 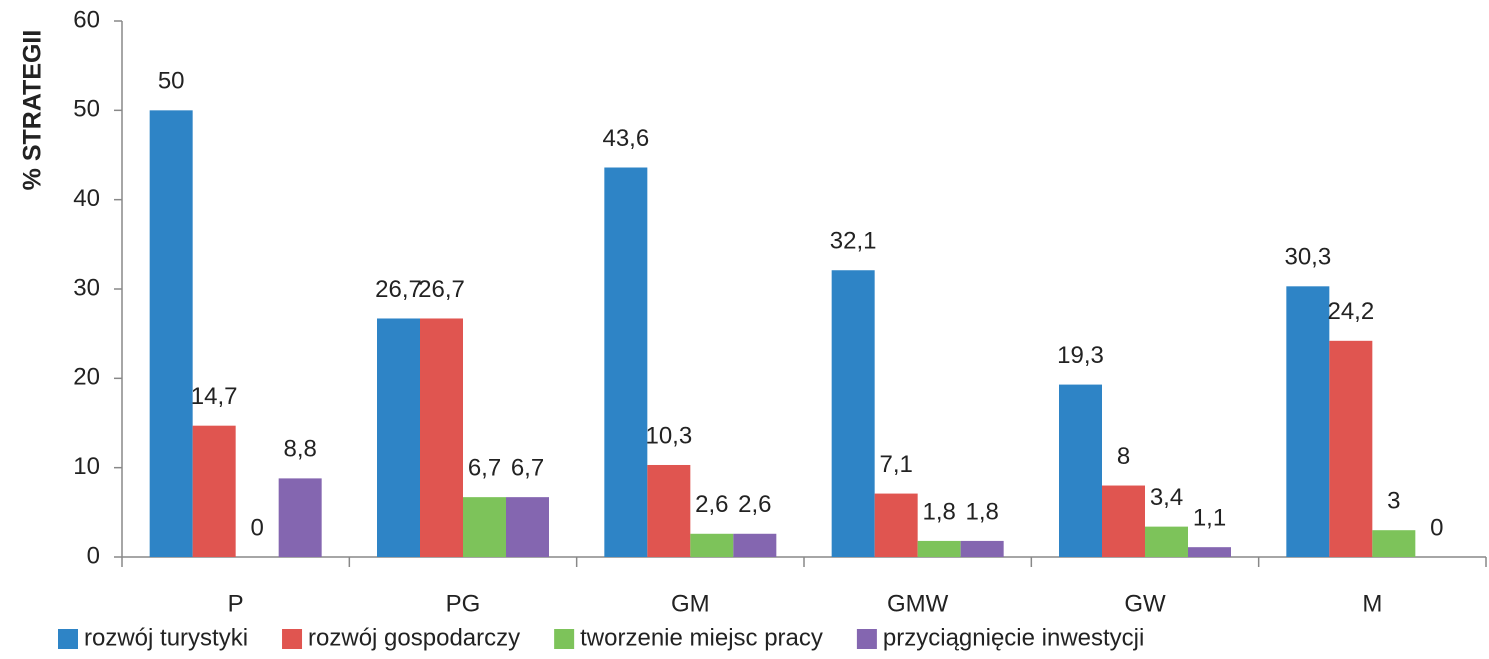 What do you see at coordinates (86, 466) in the screenshot?
I see `y-tick-label: 10` at bounding box center [86, 466].